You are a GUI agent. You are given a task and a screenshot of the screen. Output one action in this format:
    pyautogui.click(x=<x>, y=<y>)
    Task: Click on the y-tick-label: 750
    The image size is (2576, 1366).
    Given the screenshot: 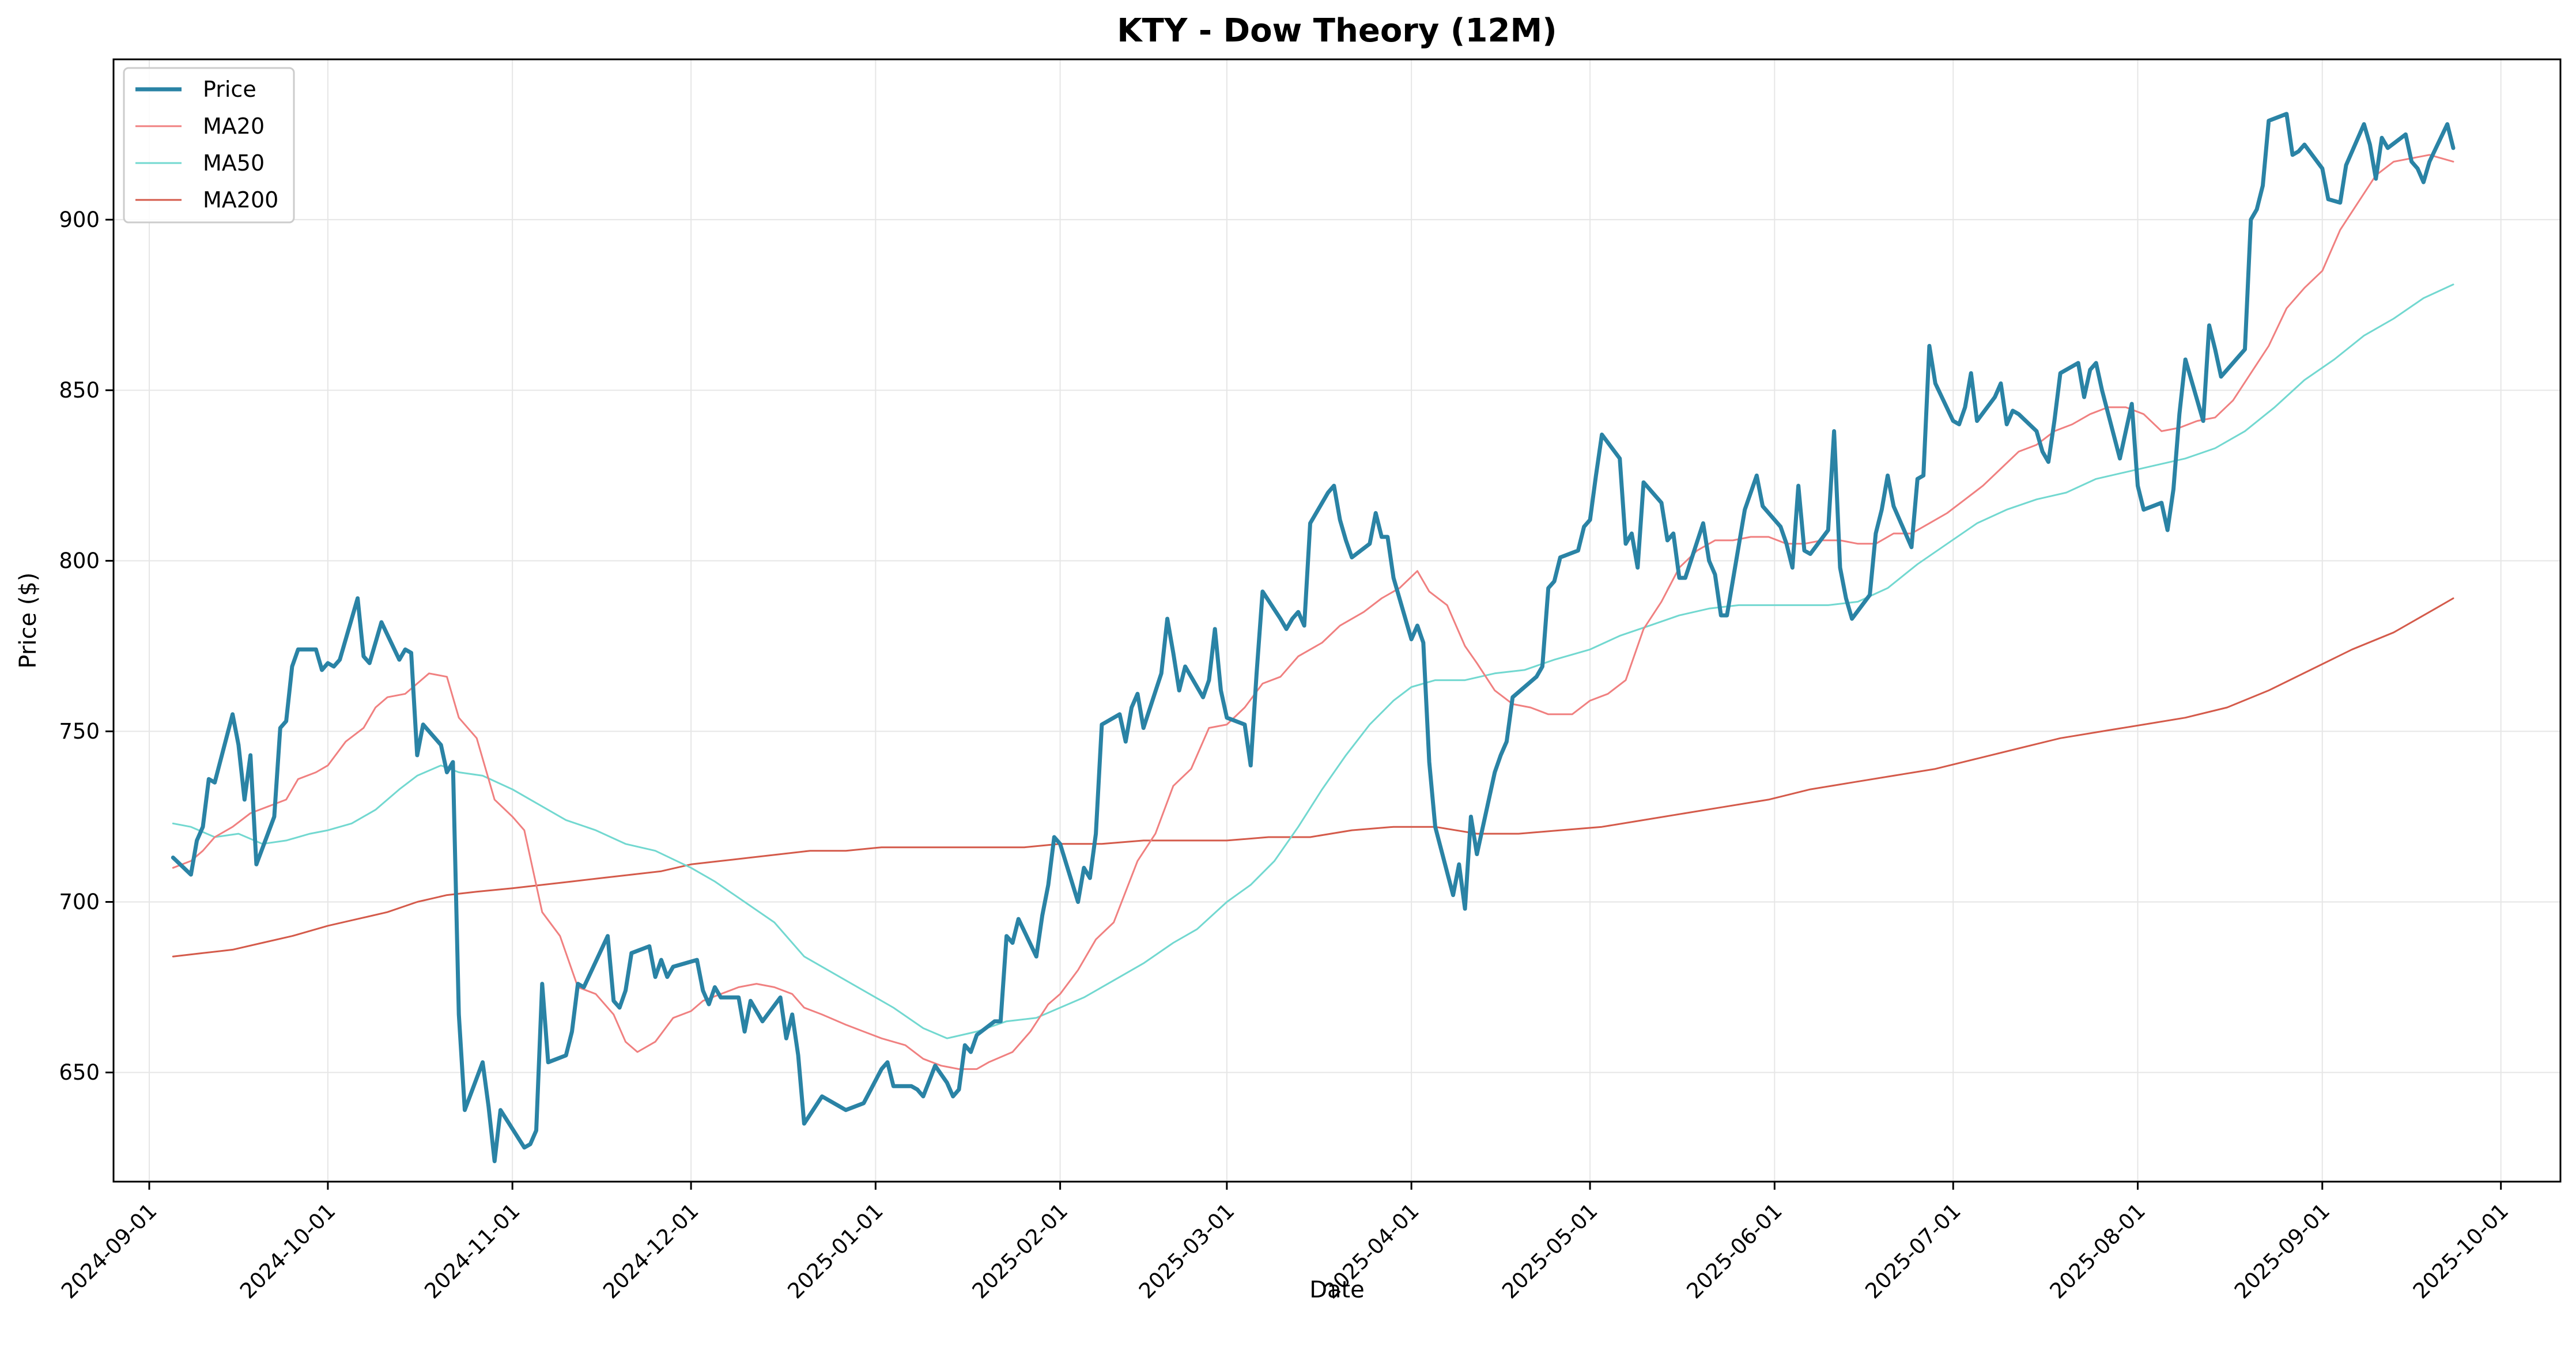 What is the action you would take?
    pyautogui.click(x=79, y=731)
    